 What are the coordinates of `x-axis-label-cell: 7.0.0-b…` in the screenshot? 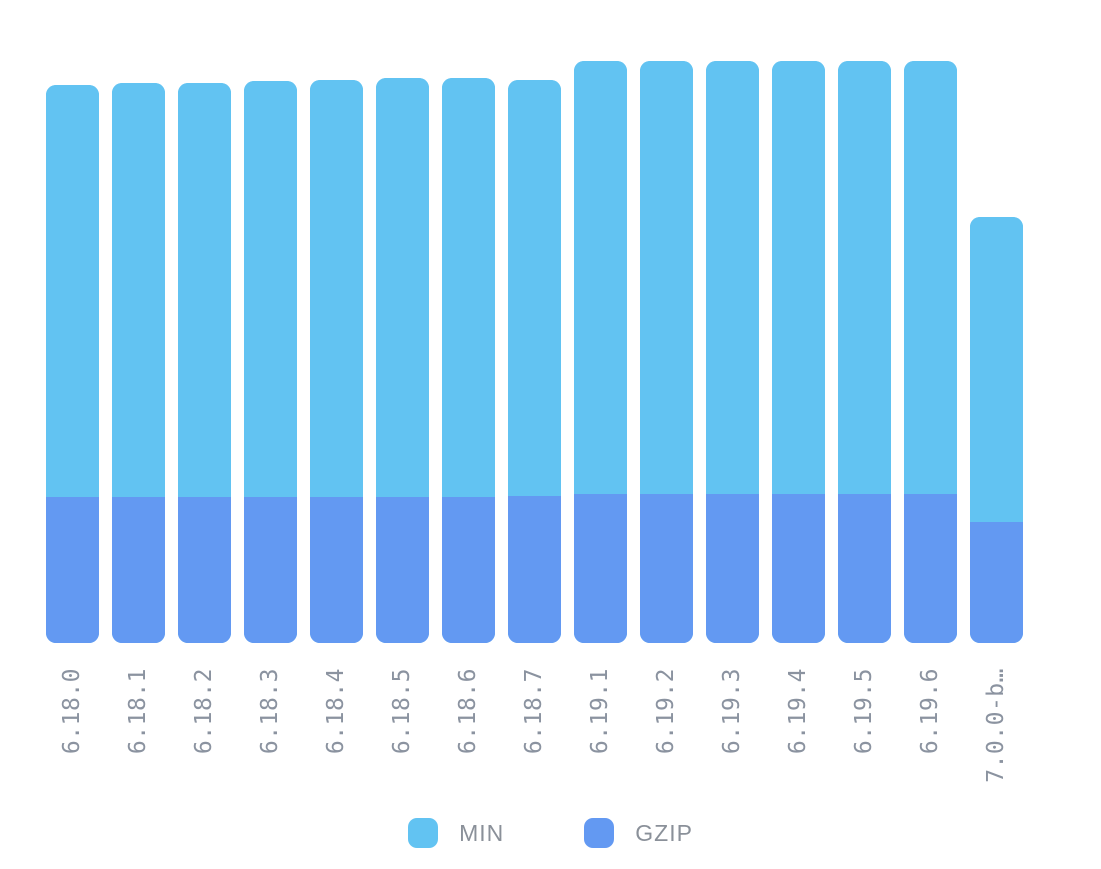 It's located at (996, 730).